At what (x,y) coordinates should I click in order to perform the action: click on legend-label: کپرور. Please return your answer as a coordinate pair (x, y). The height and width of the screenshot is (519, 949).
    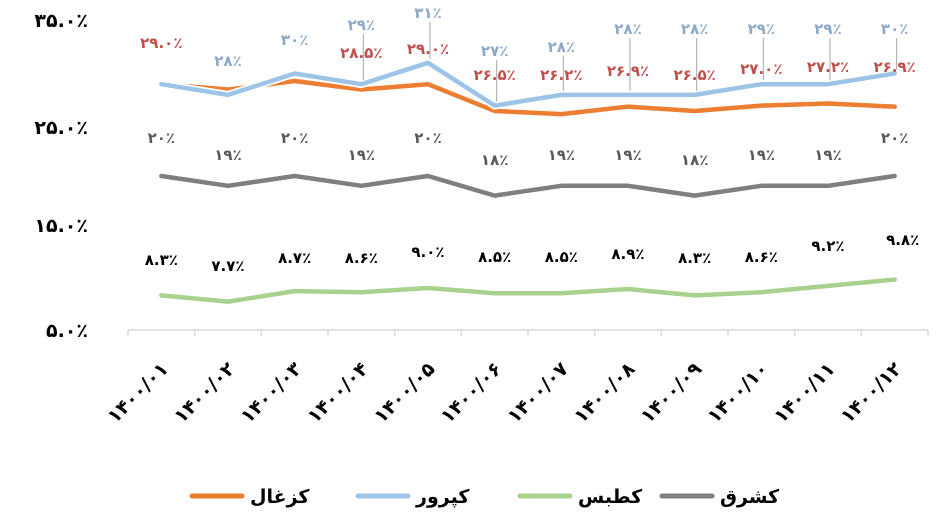
    Looking at the image, I should click on (442, 497).